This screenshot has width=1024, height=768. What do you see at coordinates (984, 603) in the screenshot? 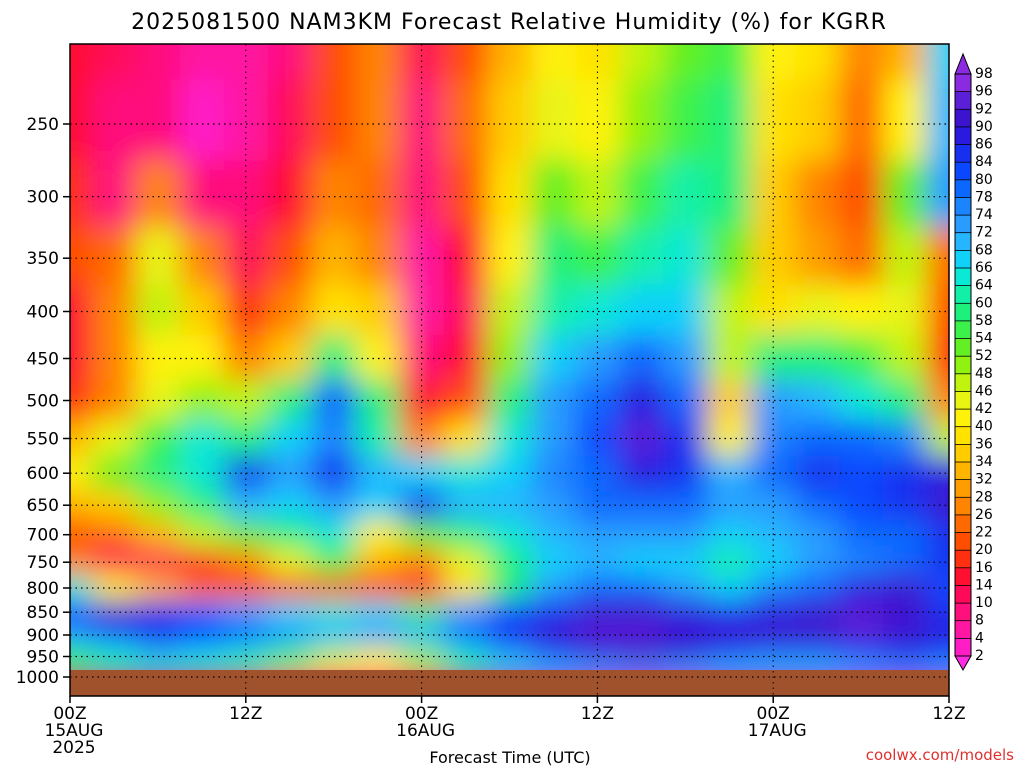
I see `colorbar-label: 10` at bounding box center [984, 603].